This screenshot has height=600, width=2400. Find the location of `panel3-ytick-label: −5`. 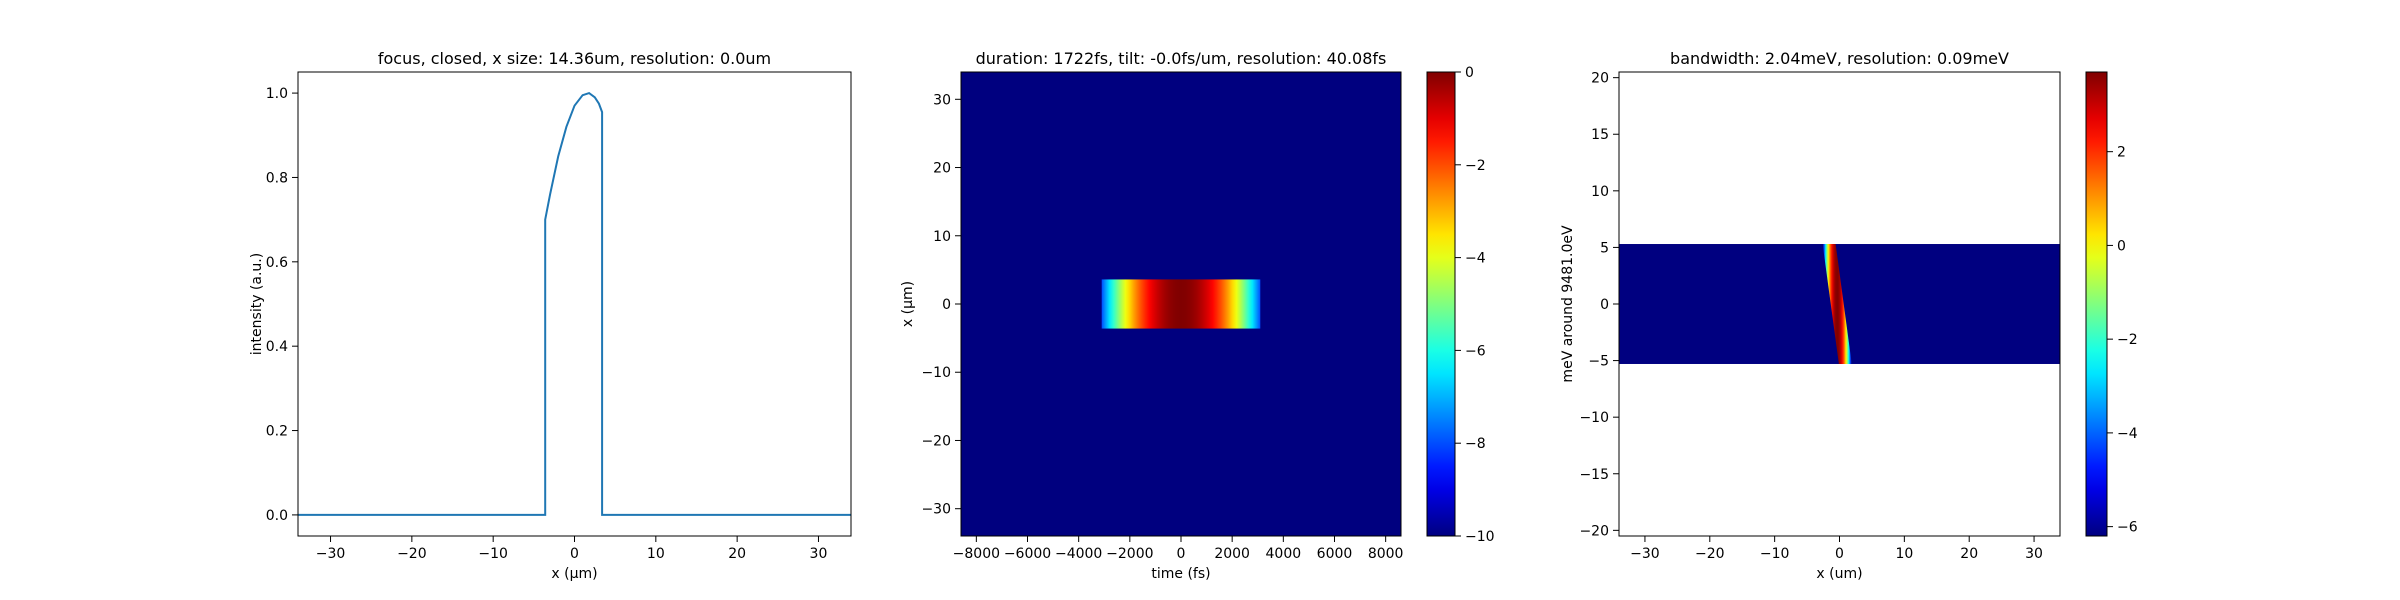

panel3-ytick-label: −5 is located at coordinates (1598, 362).